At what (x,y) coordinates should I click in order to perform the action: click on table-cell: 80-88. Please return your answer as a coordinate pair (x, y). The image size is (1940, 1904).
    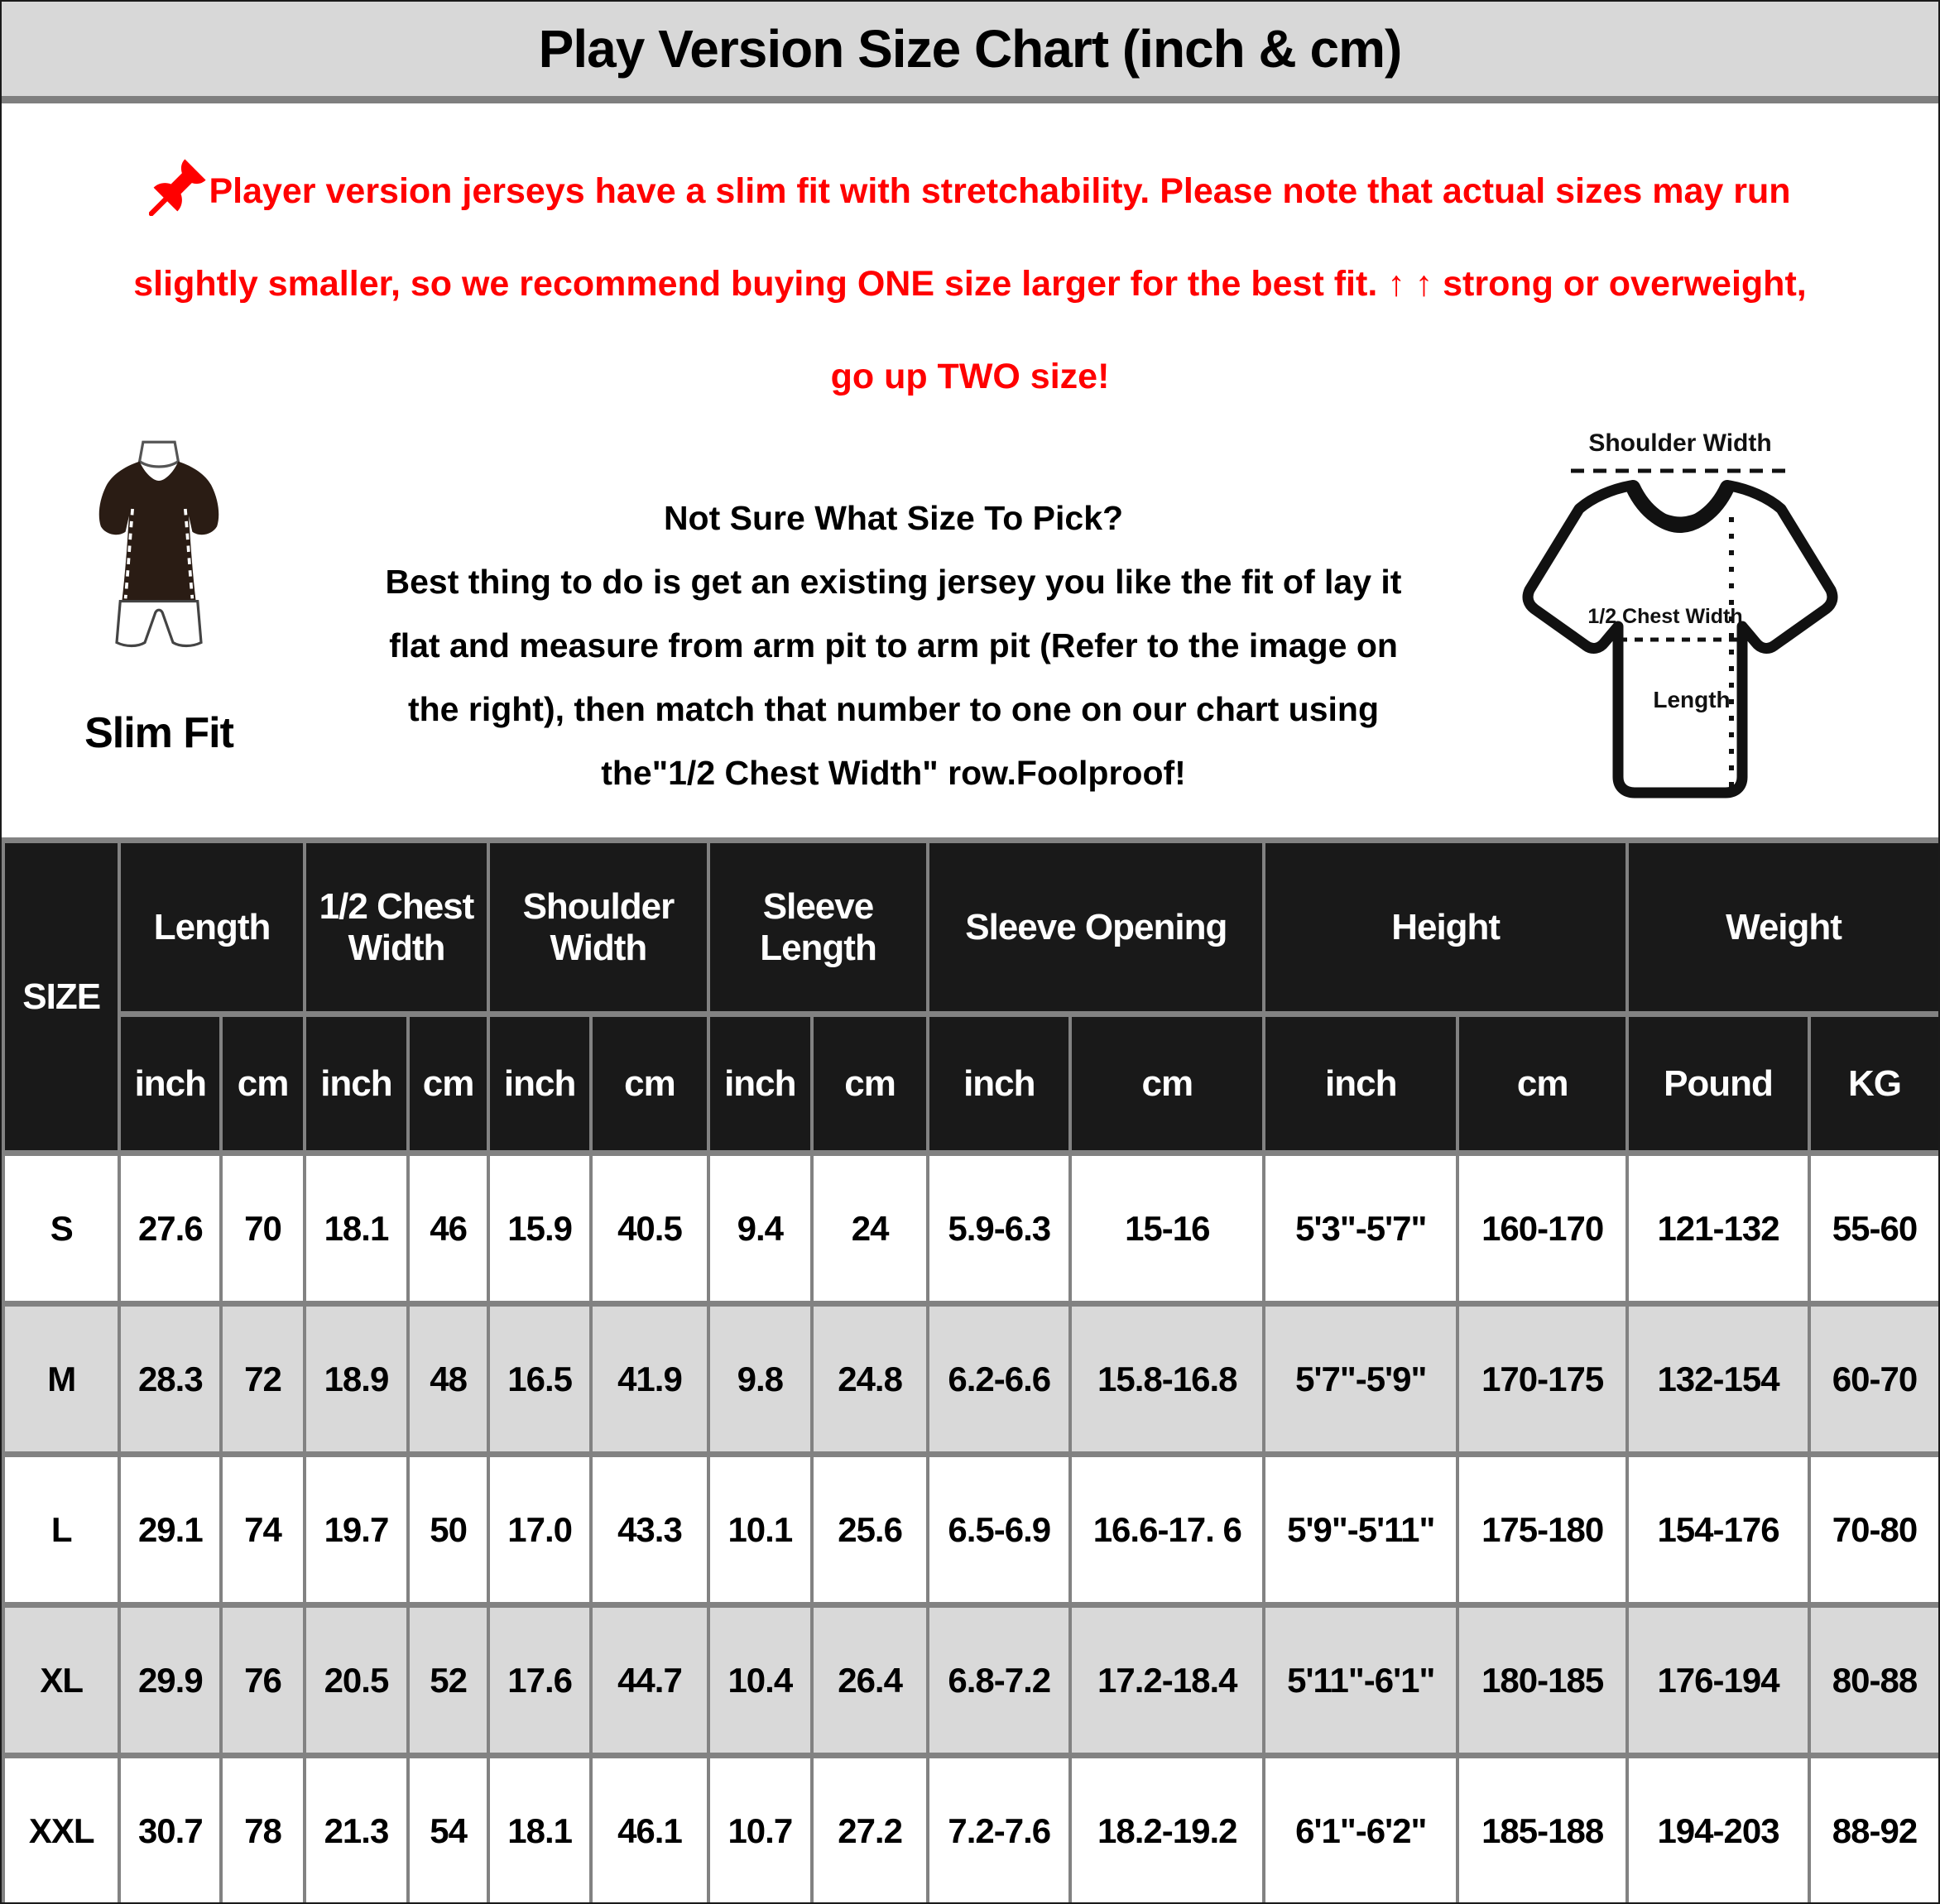
    Looking at the image, I should click on (1872, 1680).